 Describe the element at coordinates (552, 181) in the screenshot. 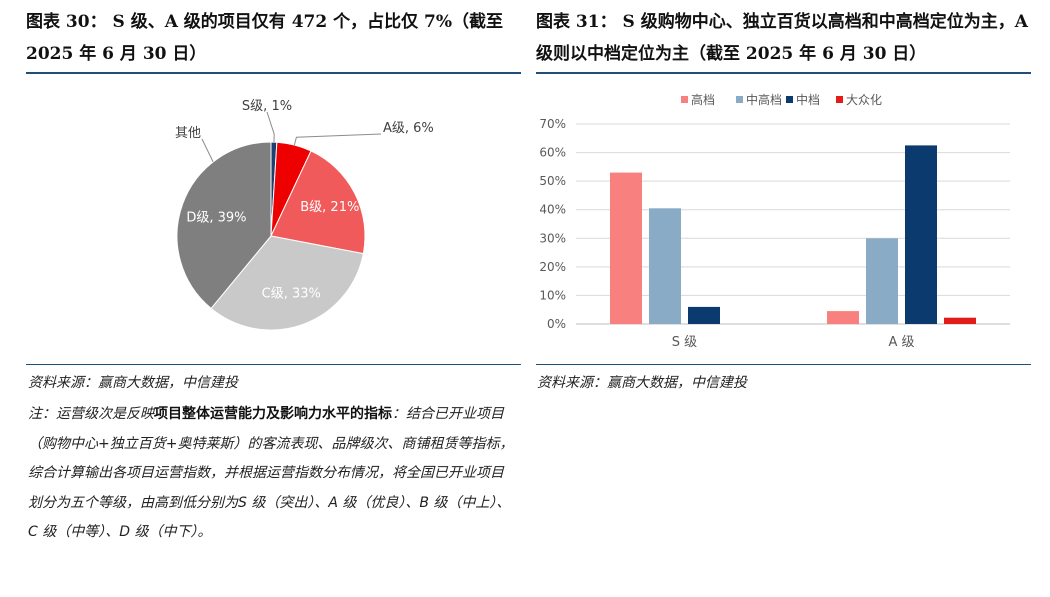

I see `bar-ytick-label: 50%` at that location.